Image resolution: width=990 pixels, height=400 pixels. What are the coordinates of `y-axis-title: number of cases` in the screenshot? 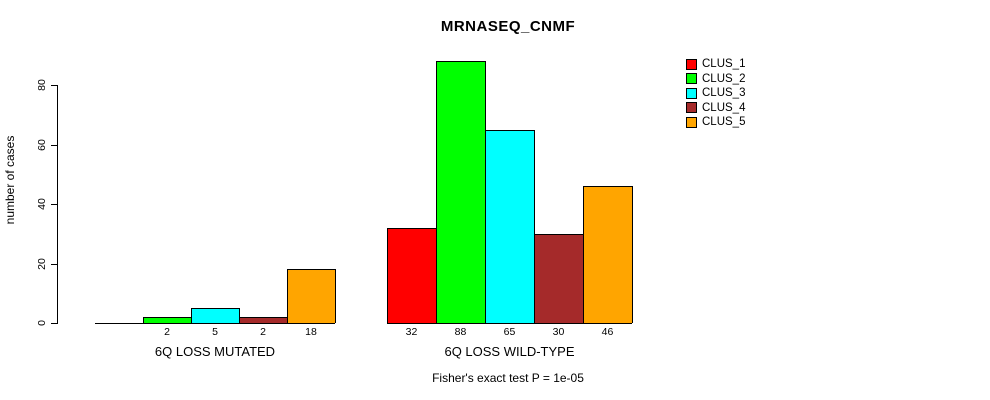 It's located at (10, 180).